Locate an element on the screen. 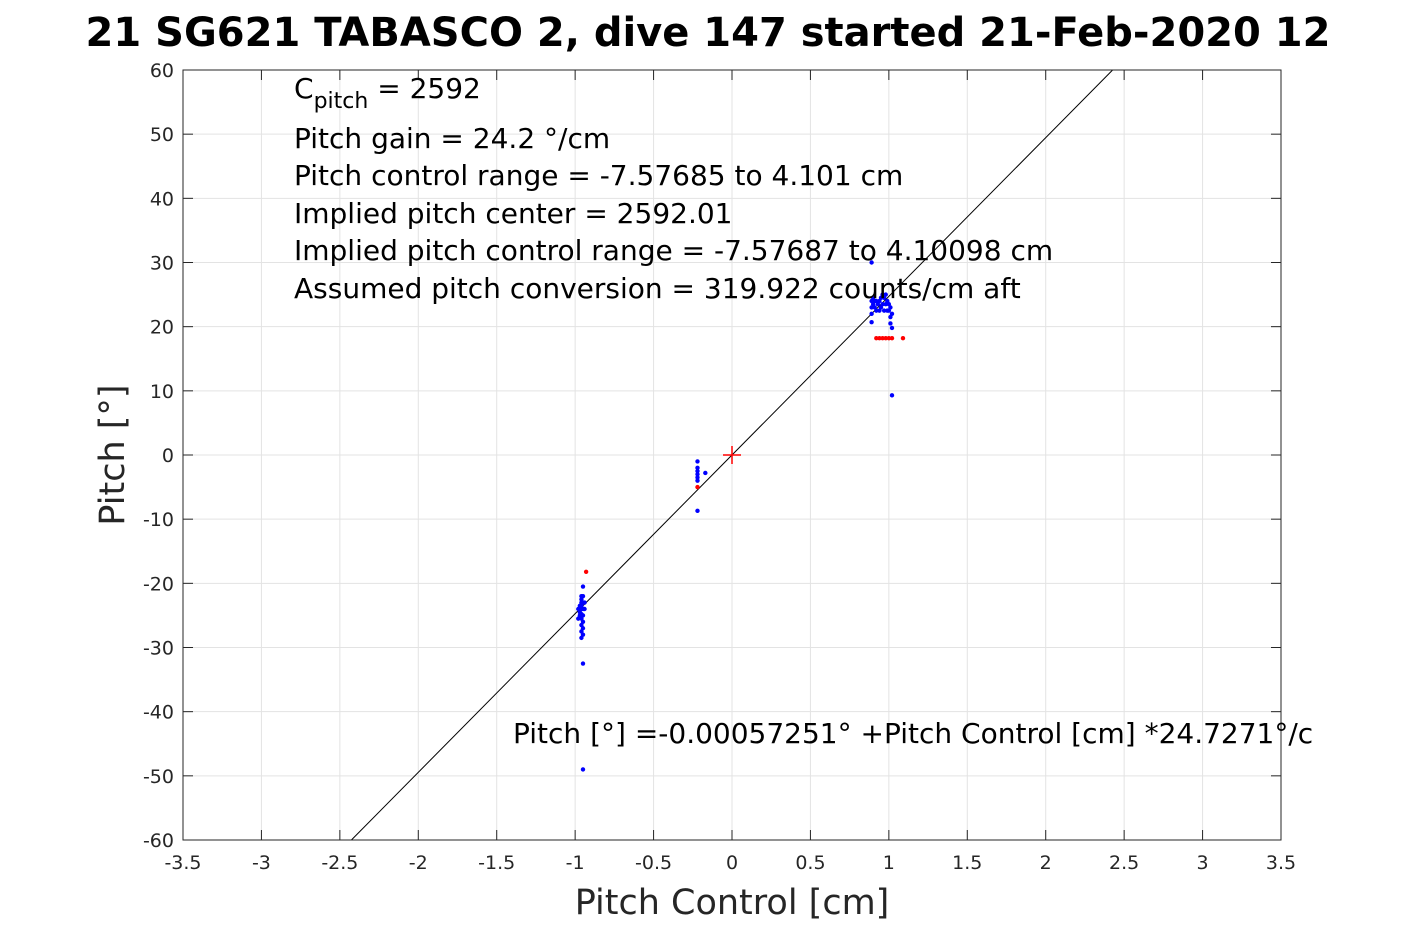  y-tick-label: -20 is located at coordinates (158, 584).